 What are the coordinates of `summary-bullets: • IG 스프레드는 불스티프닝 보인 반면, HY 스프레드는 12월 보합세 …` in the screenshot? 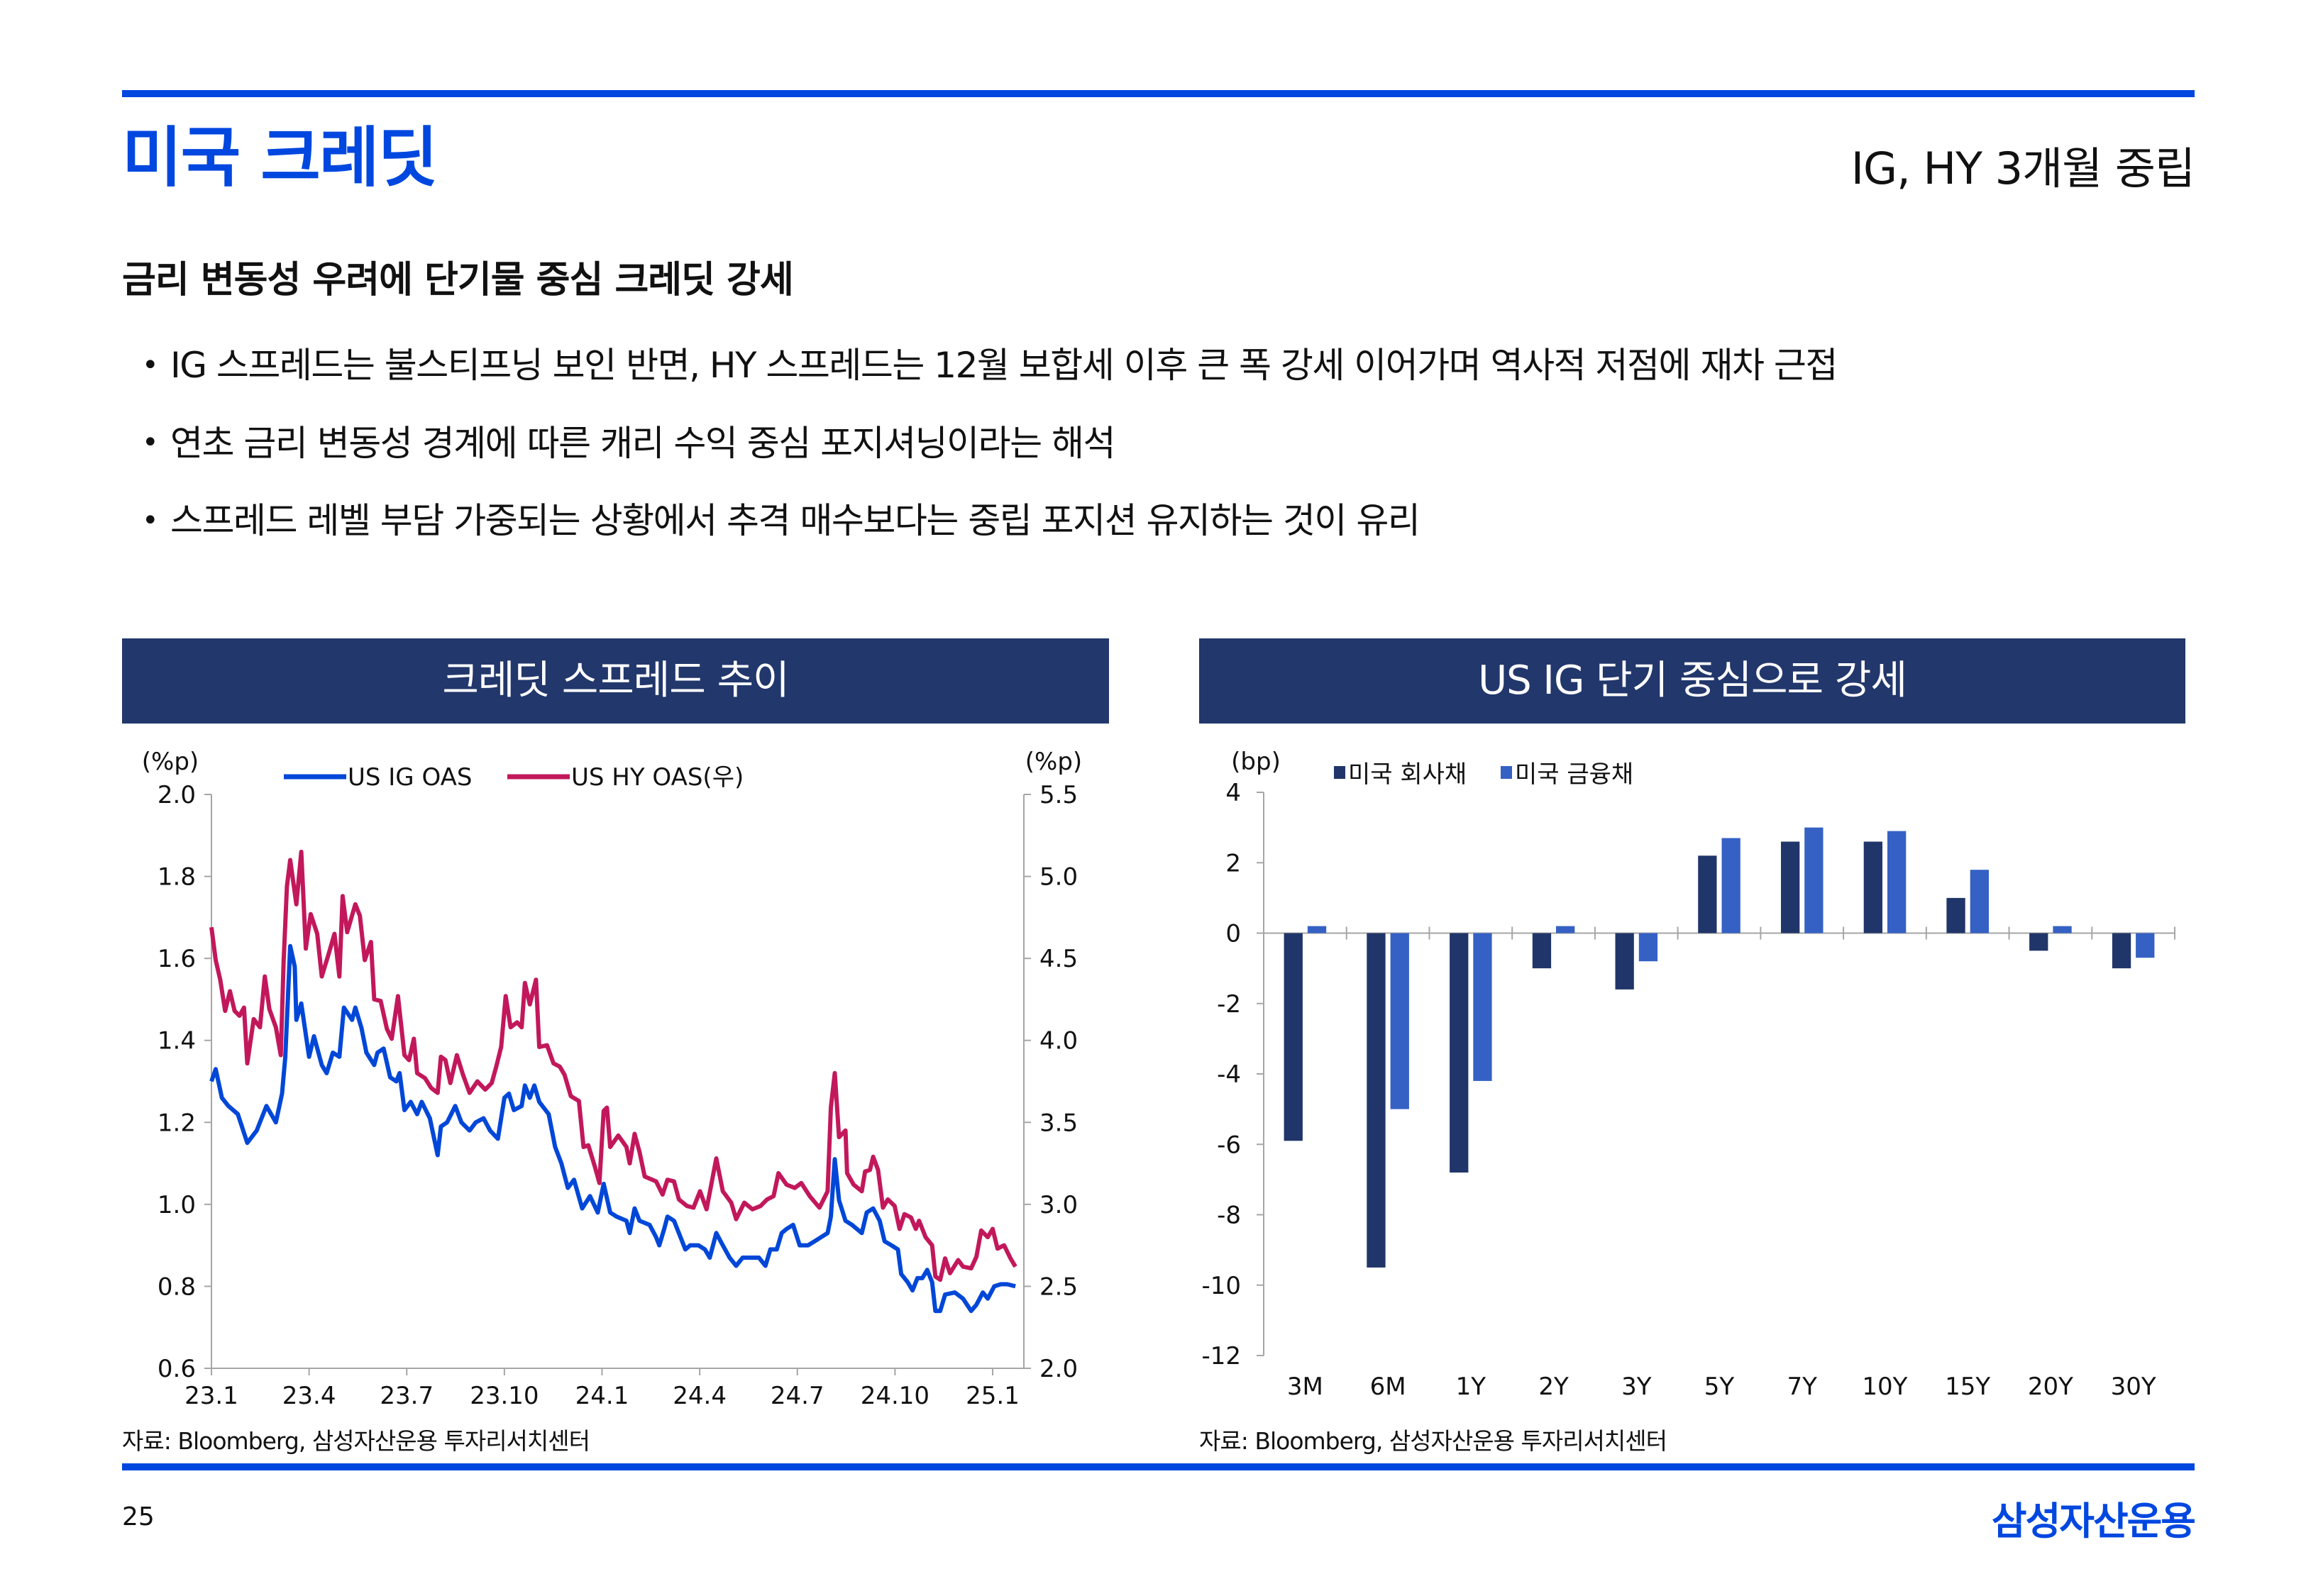 It's located at (990, 445).